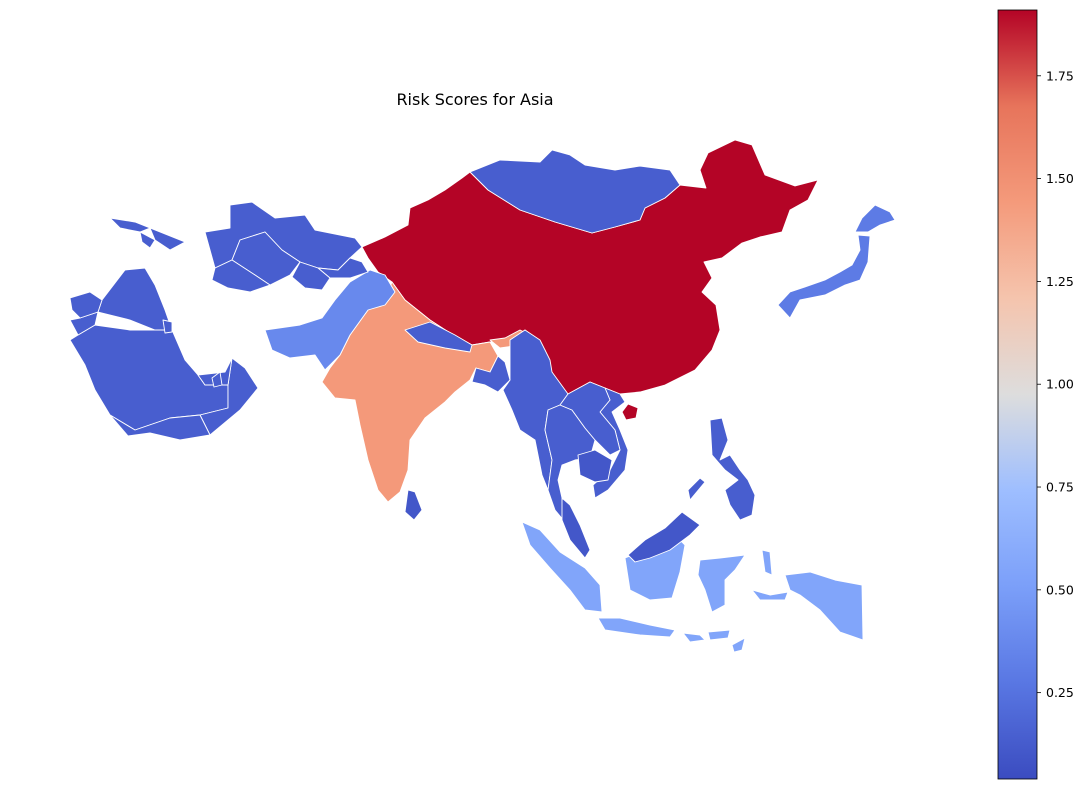 The width and height of the screenshot is (1087, 790). What do you see at coordinates (474, 99) in the screenshot?
I see `map-title: Risk Scores for Asia` at bounding box center [474, 99].